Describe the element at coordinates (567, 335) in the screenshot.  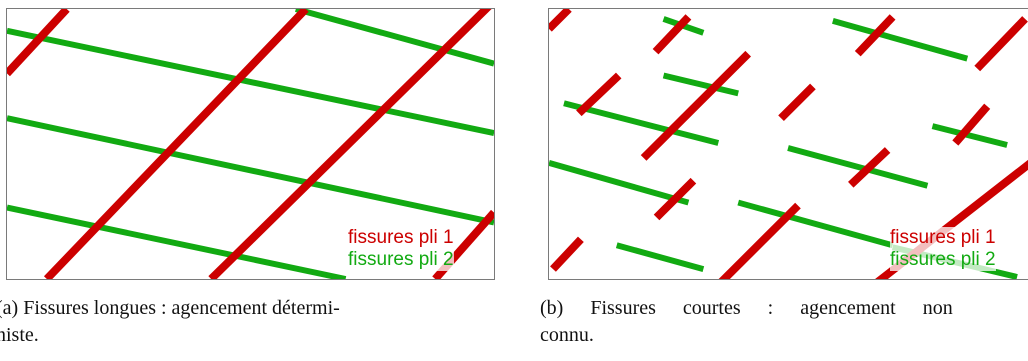
I see `caption-line-2: connu.` at that location.